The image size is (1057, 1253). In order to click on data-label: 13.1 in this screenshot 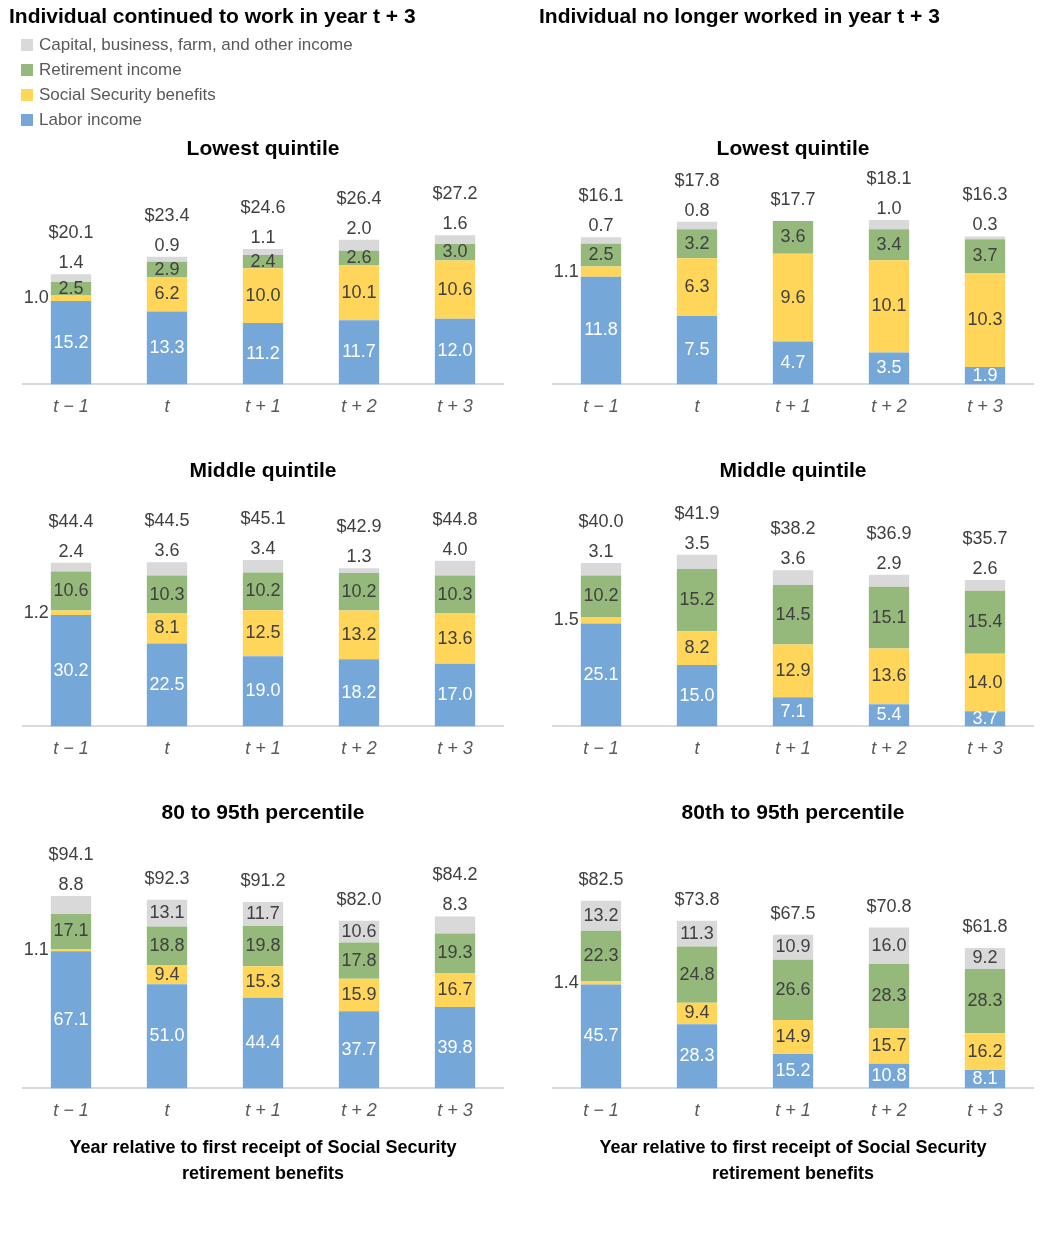, I will do `click(167, 912)`.